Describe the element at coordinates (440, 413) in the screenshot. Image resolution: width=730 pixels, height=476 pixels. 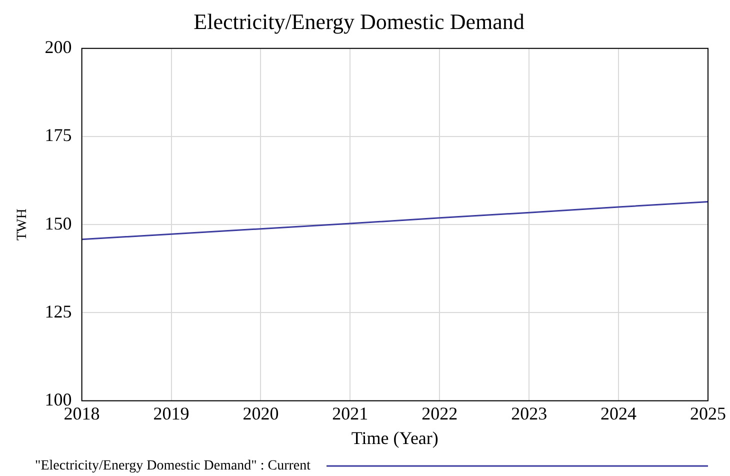
I see `x-tick-label: 2022` at that location.